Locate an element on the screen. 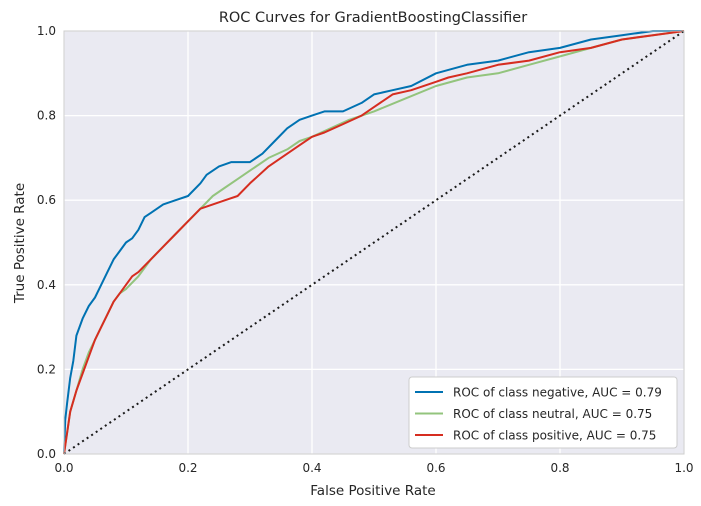 Image resolution: width=701 pixels, height=506 pixels. legend-entry: ROC of class positive, AUC = 0.75 is located at coordinates (554, 436).